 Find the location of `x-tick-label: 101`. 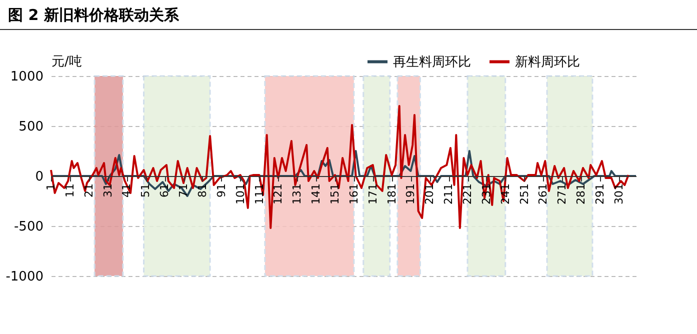

x-tick-label: 101 is located at coordinates (240, 194).